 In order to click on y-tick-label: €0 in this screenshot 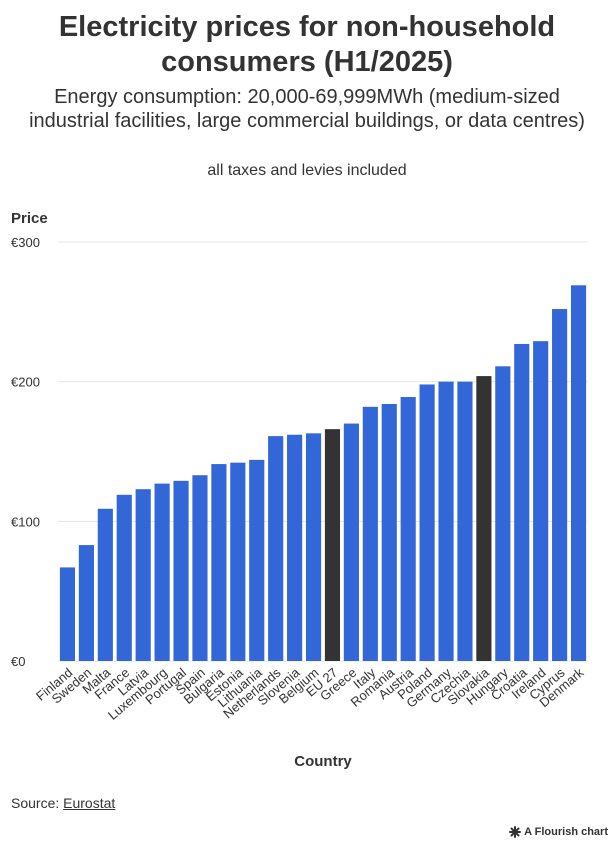, I will do `click(18, 661)`.